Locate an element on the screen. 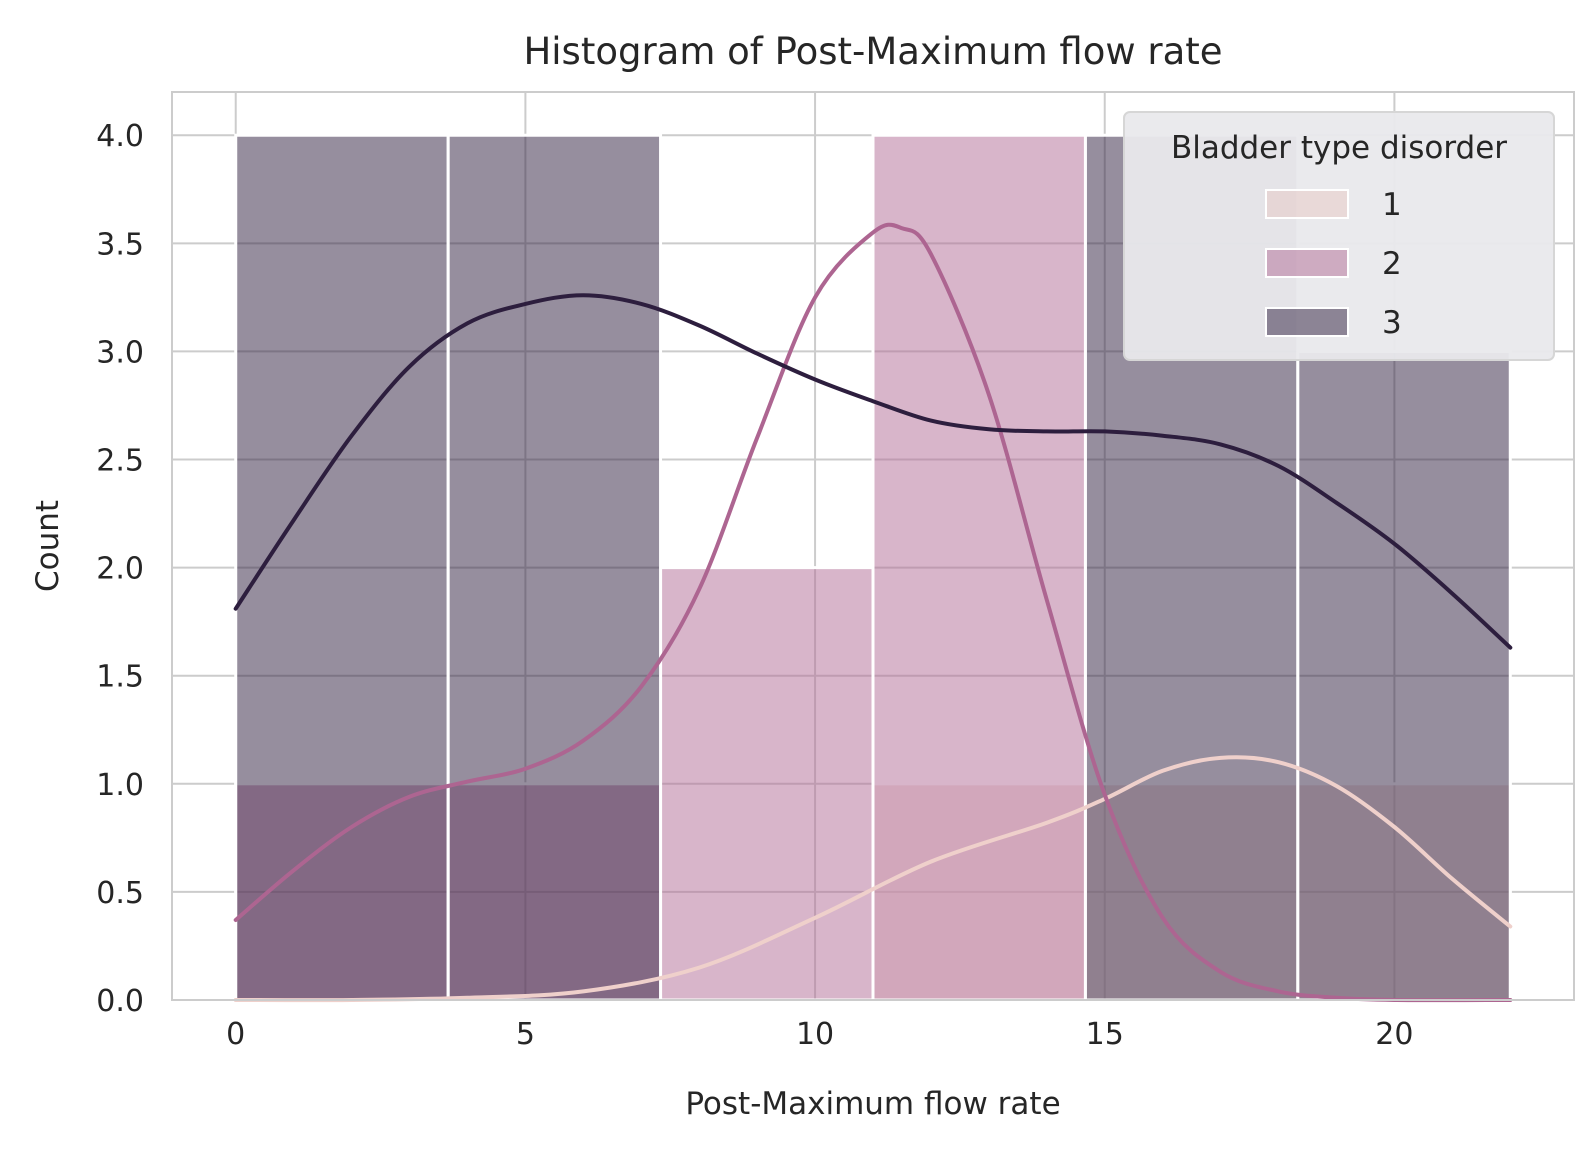 The height and width of the screenshot is (1149, 1596). legend-title: Bladder type disorder is located at coordinates (1339, 148).